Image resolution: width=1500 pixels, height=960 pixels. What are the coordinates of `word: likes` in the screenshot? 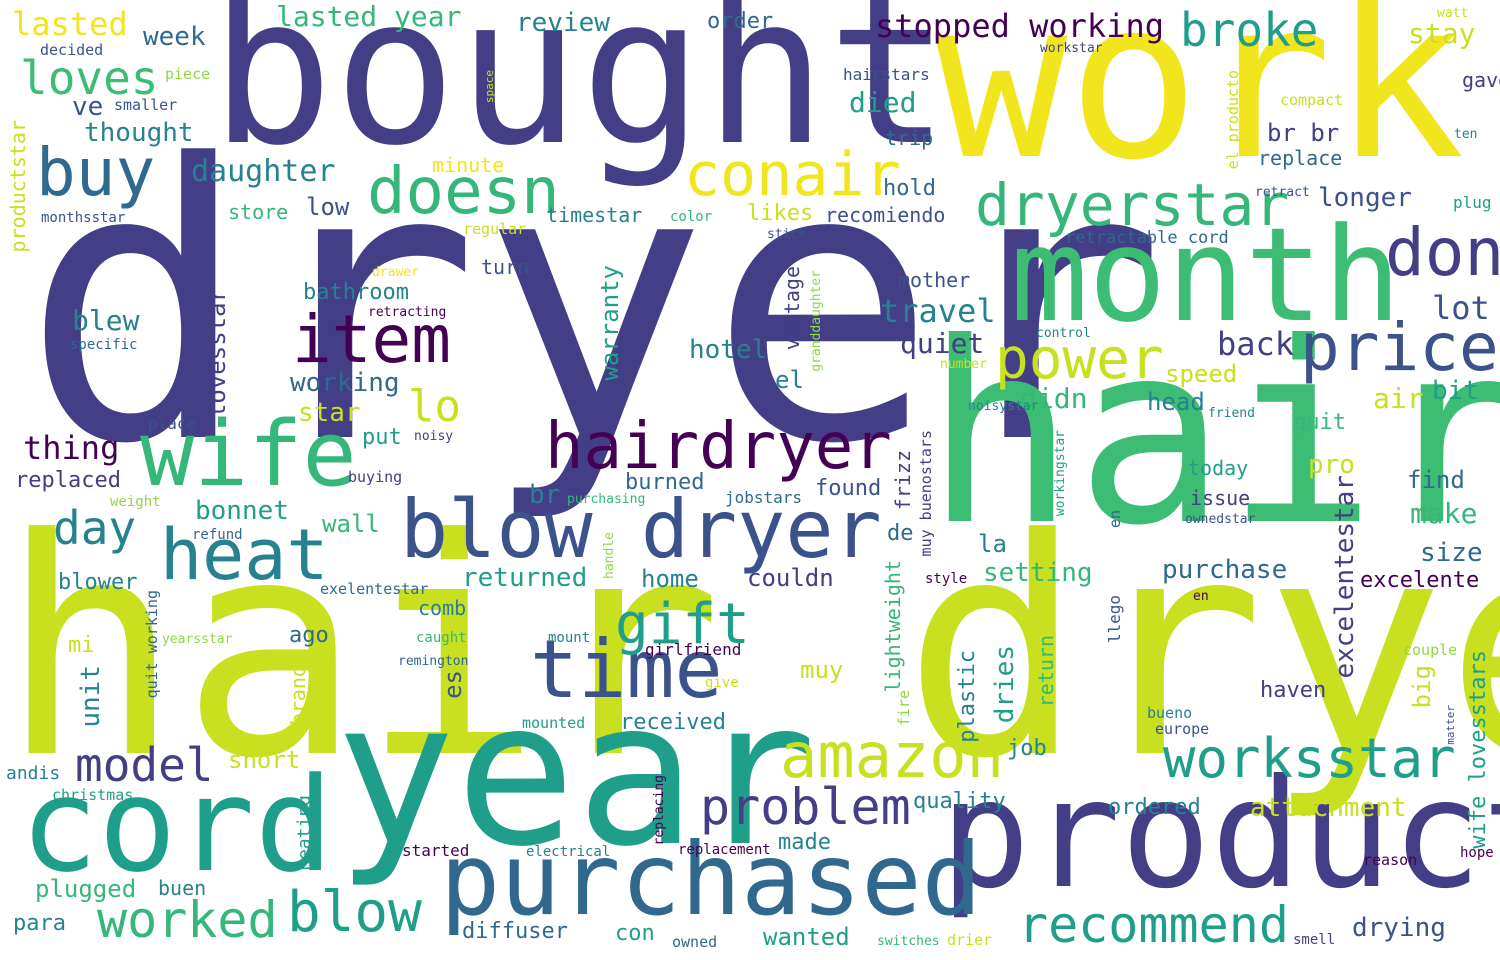 It's located at (780, 213).